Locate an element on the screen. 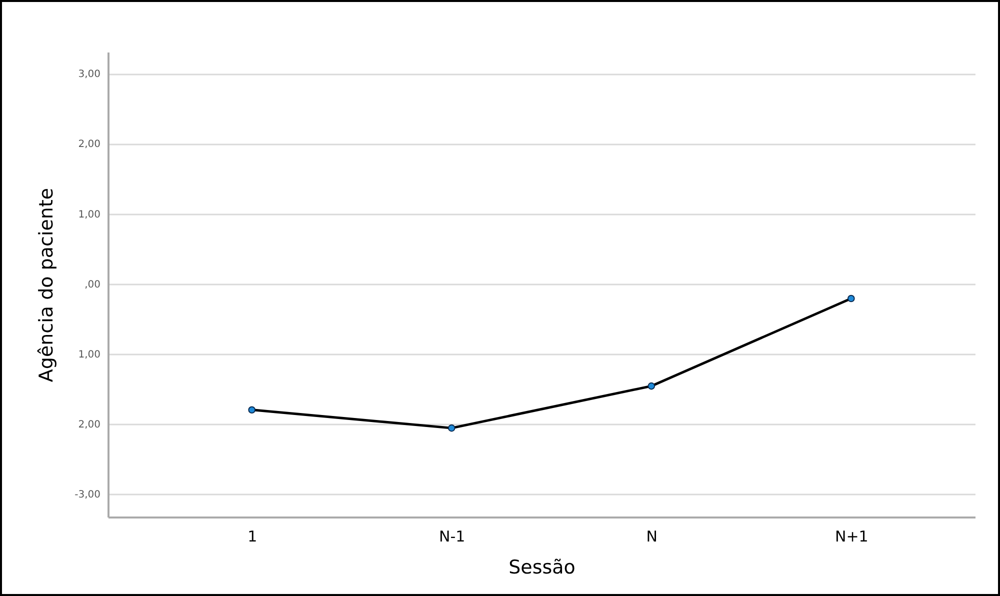 The width and height of the screenshot is (1000, 596). y-axis-title: Agência do paciente is located at coordinates (47, 285).